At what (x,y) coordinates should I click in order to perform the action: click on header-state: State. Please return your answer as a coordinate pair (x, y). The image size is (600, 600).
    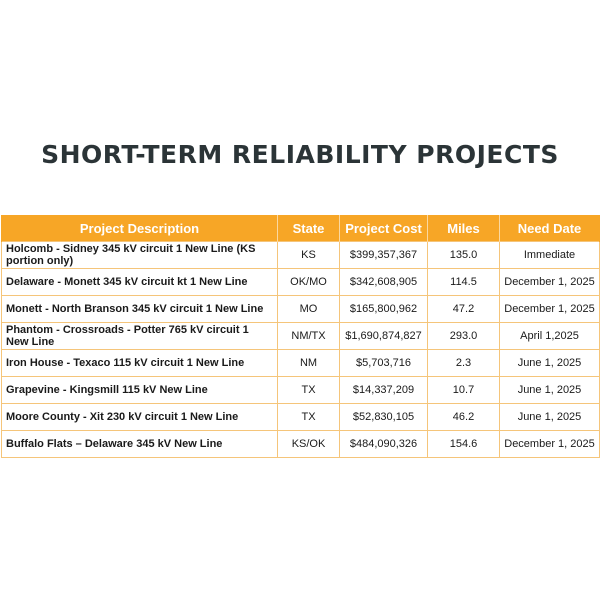
    Looking at the image, I should click on (308, 228).